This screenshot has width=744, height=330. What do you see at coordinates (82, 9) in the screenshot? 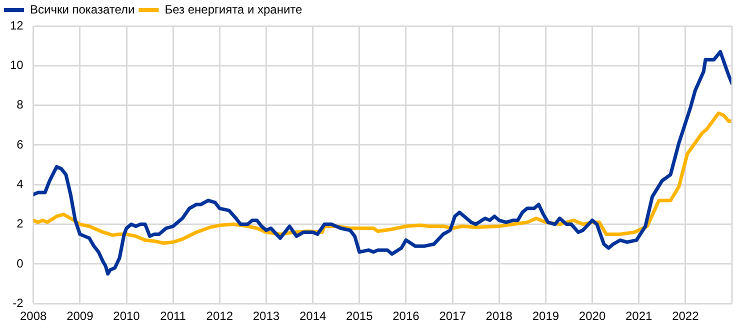
I see `legend-label: Всички показатели` at bounding box center [82, 9].